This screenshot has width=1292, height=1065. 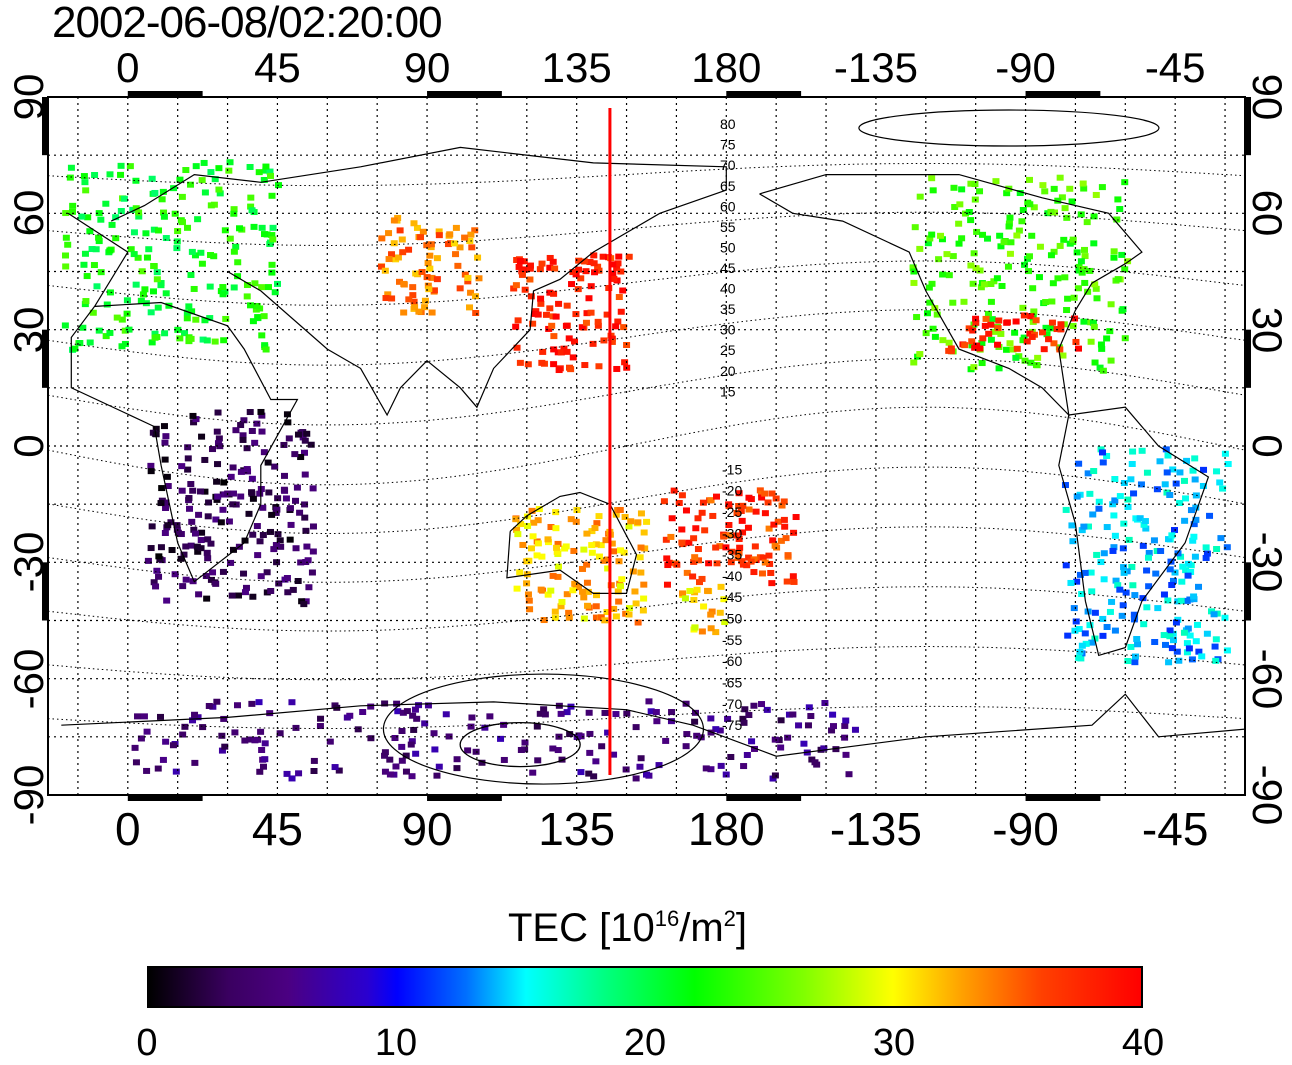 I want to click on lat-tick-right: 60, so click(x=1267, y=213).